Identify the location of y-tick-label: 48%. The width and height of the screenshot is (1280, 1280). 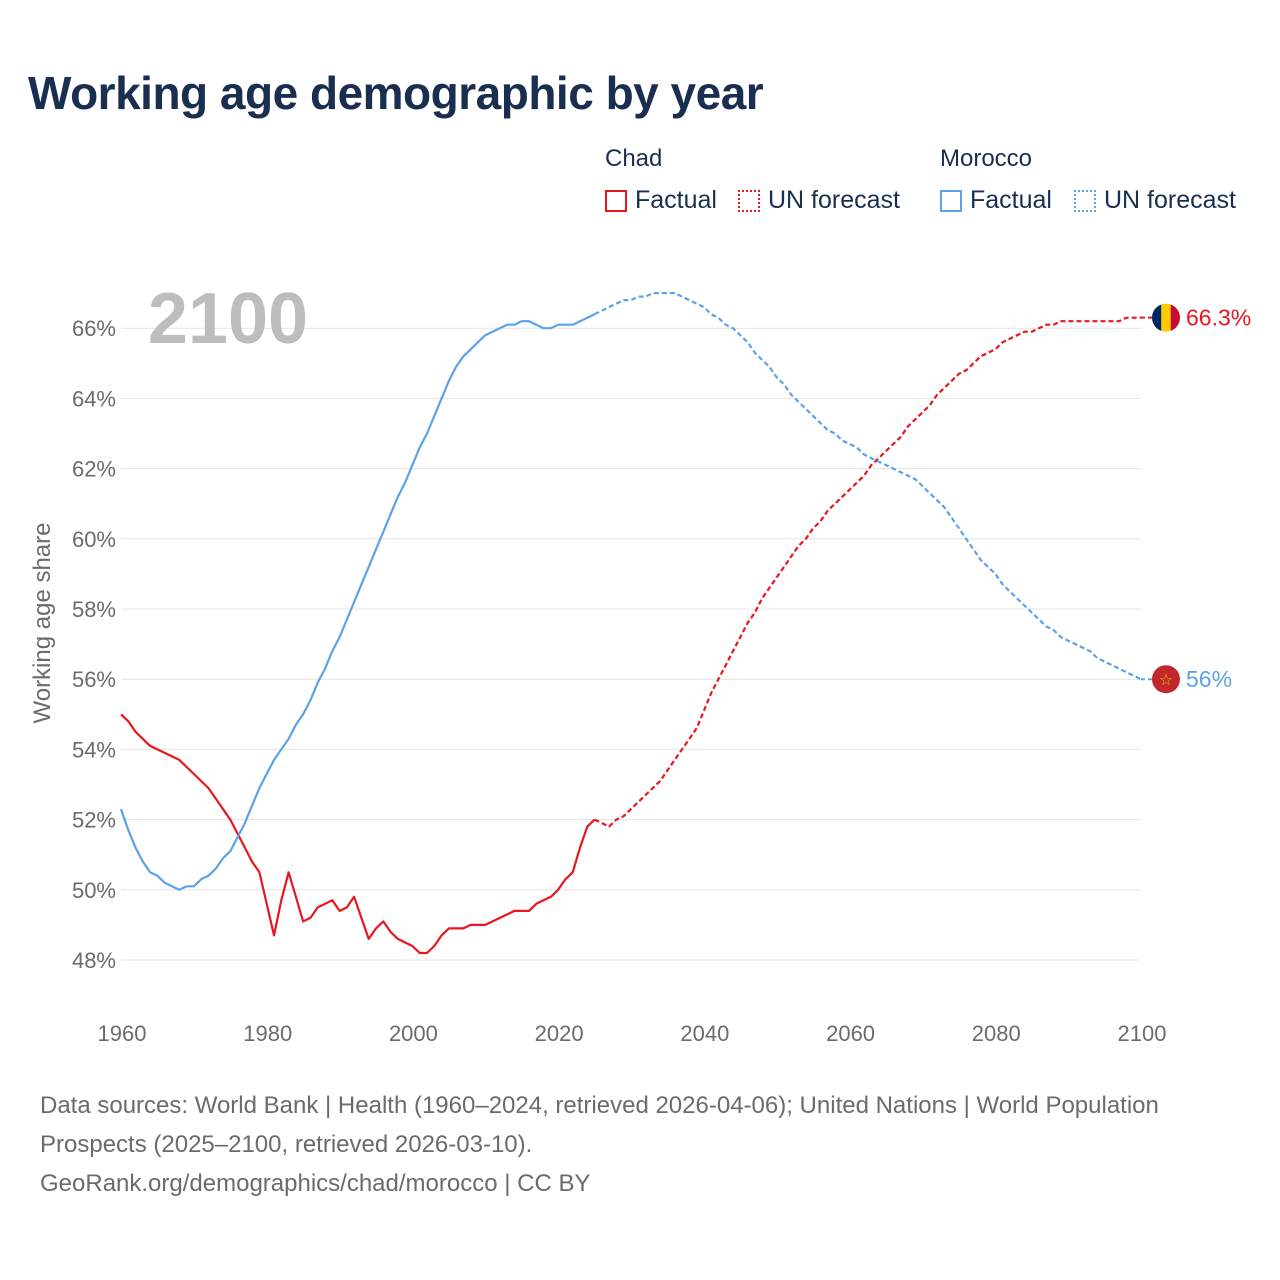
(94, 960).